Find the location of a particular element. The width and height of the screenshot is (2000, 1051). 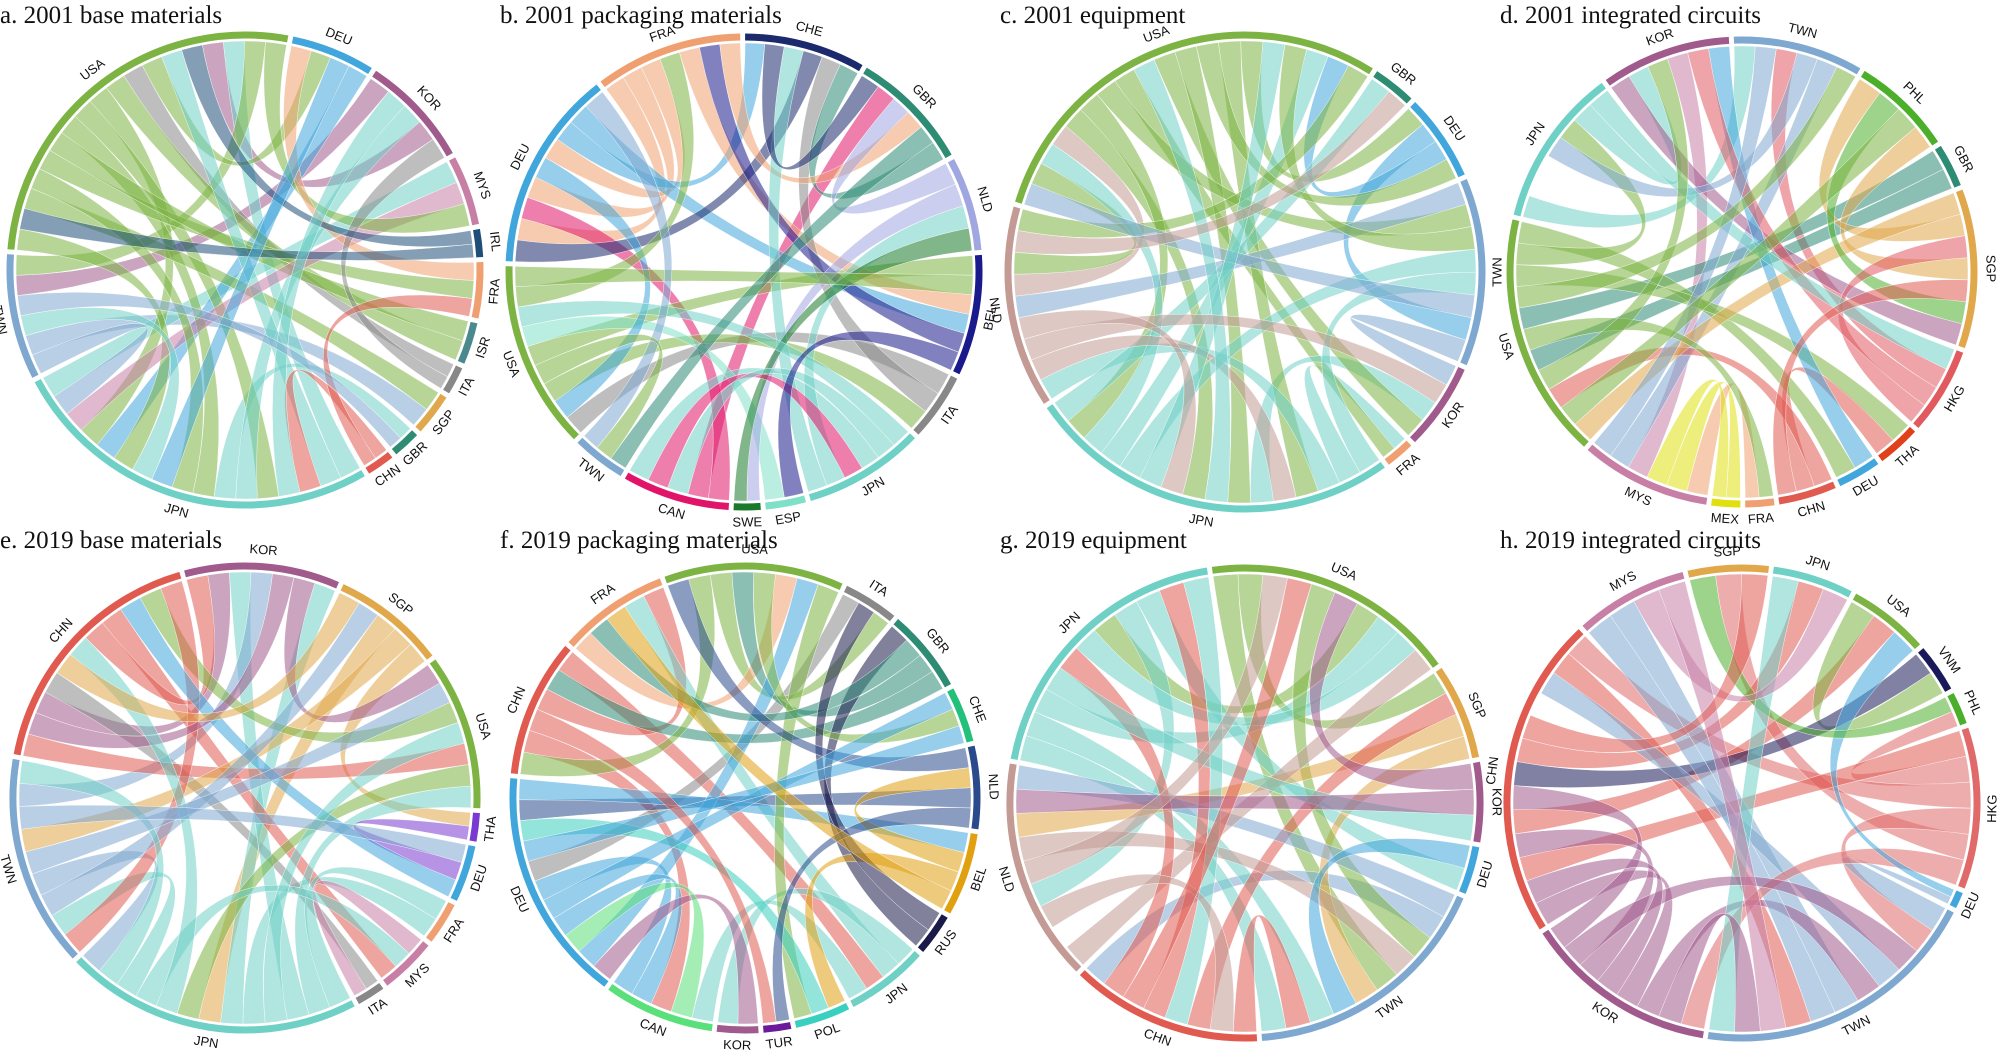

country-arc-mys is located at coordinates (1647, 474).